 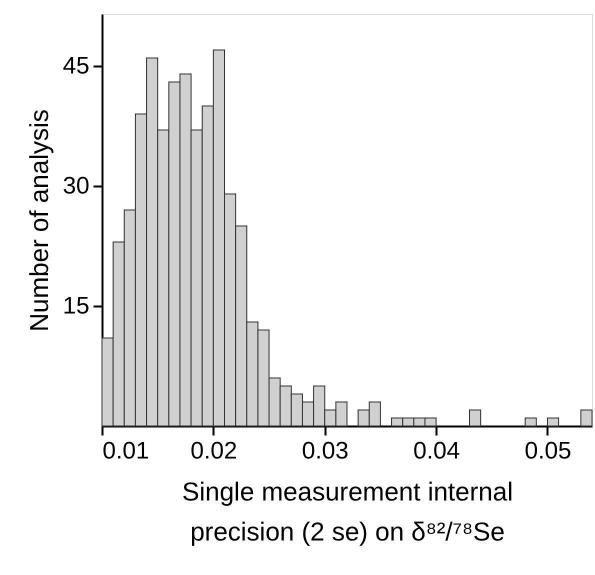 What do you see at coordinates (548, 451) in the screenshot?
I see `x-tick-label: 0.05` at bounding box center [548, 451].